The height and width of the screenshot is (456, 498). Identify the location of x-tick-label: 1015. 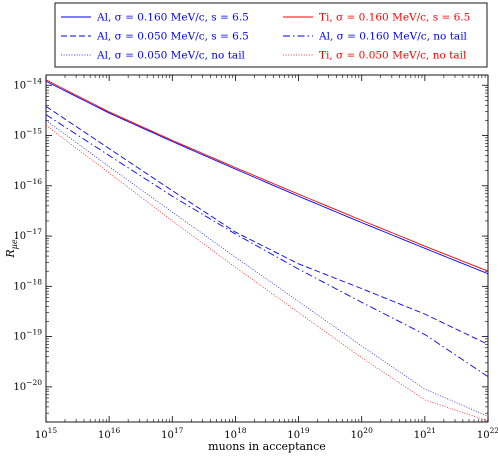
(46, 433).